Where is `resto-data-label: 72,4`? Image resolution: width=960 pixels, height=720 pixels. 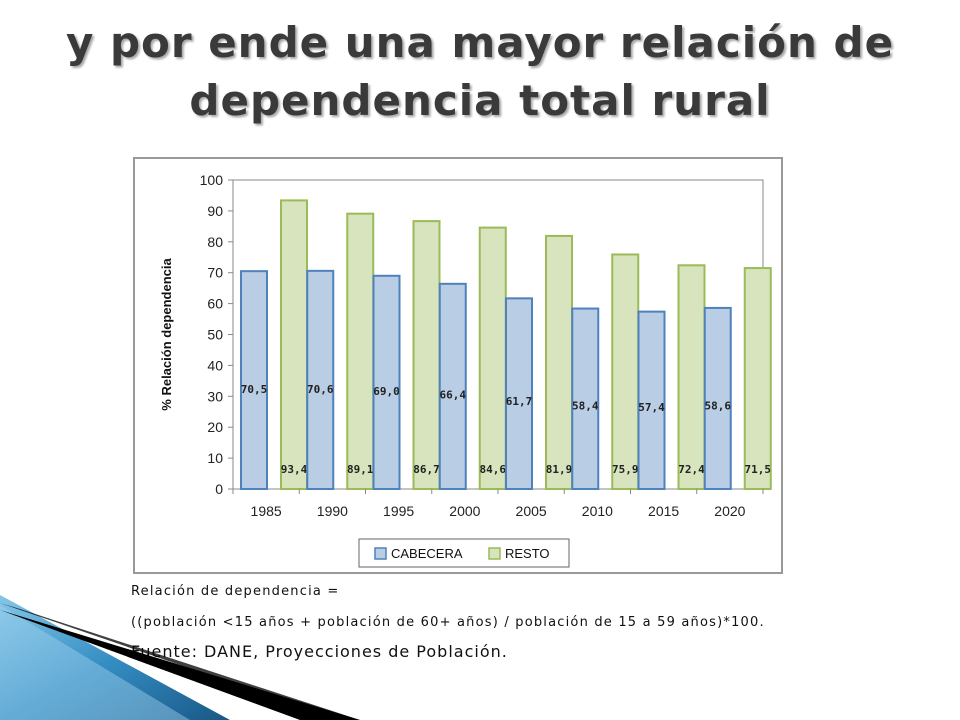 resto-data-label: 72,4 is located at coordinates (691, 469).